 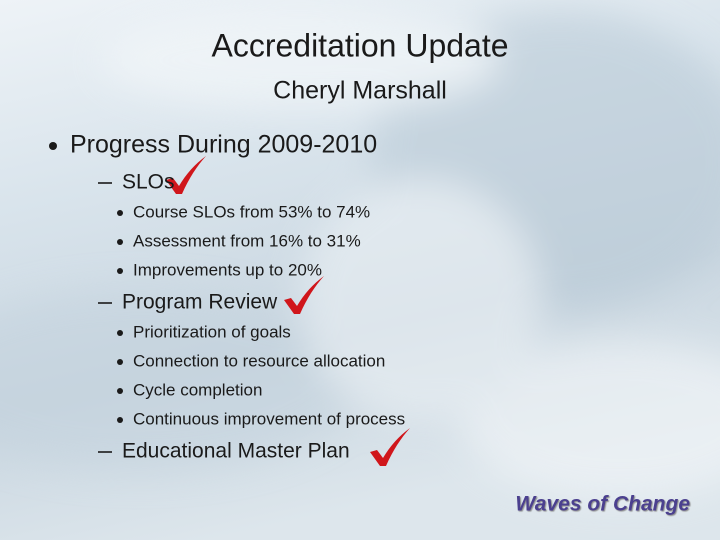 I want to click on sub-bullet-text: Educational Master Plan, so click(x=236, y=451).